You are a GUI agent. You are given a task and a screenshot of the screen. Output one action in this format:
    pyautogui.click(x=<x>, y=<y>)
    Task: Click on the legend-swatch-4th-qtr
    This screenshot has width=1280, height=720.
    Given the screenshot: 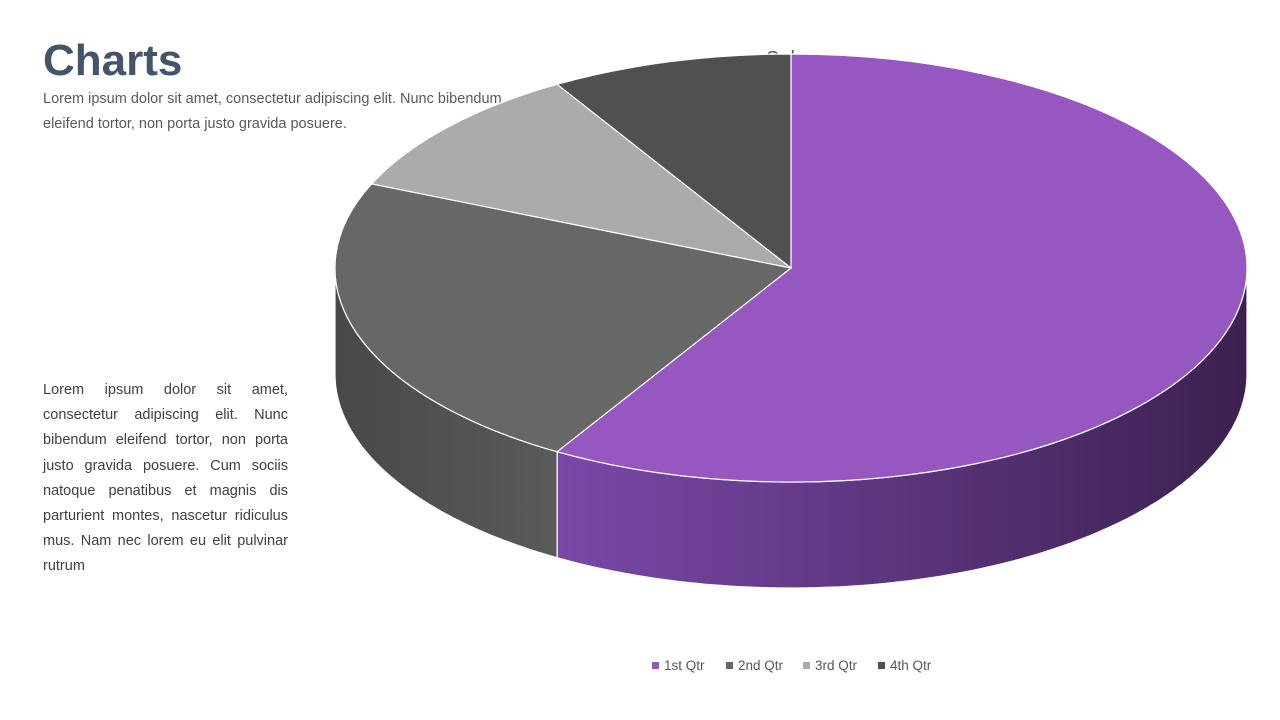 What is the action you would take?
    pyautogui.click(x=881, y=665)
    